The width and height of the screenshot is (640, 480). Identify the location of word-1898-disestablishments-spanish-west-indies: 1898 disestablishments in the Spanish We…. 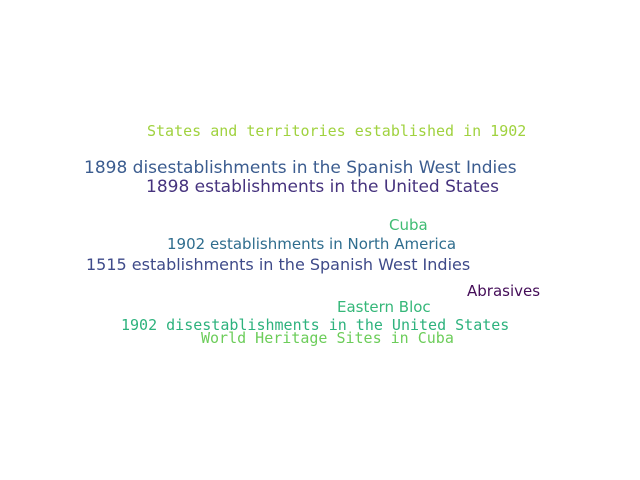
(300, 168).